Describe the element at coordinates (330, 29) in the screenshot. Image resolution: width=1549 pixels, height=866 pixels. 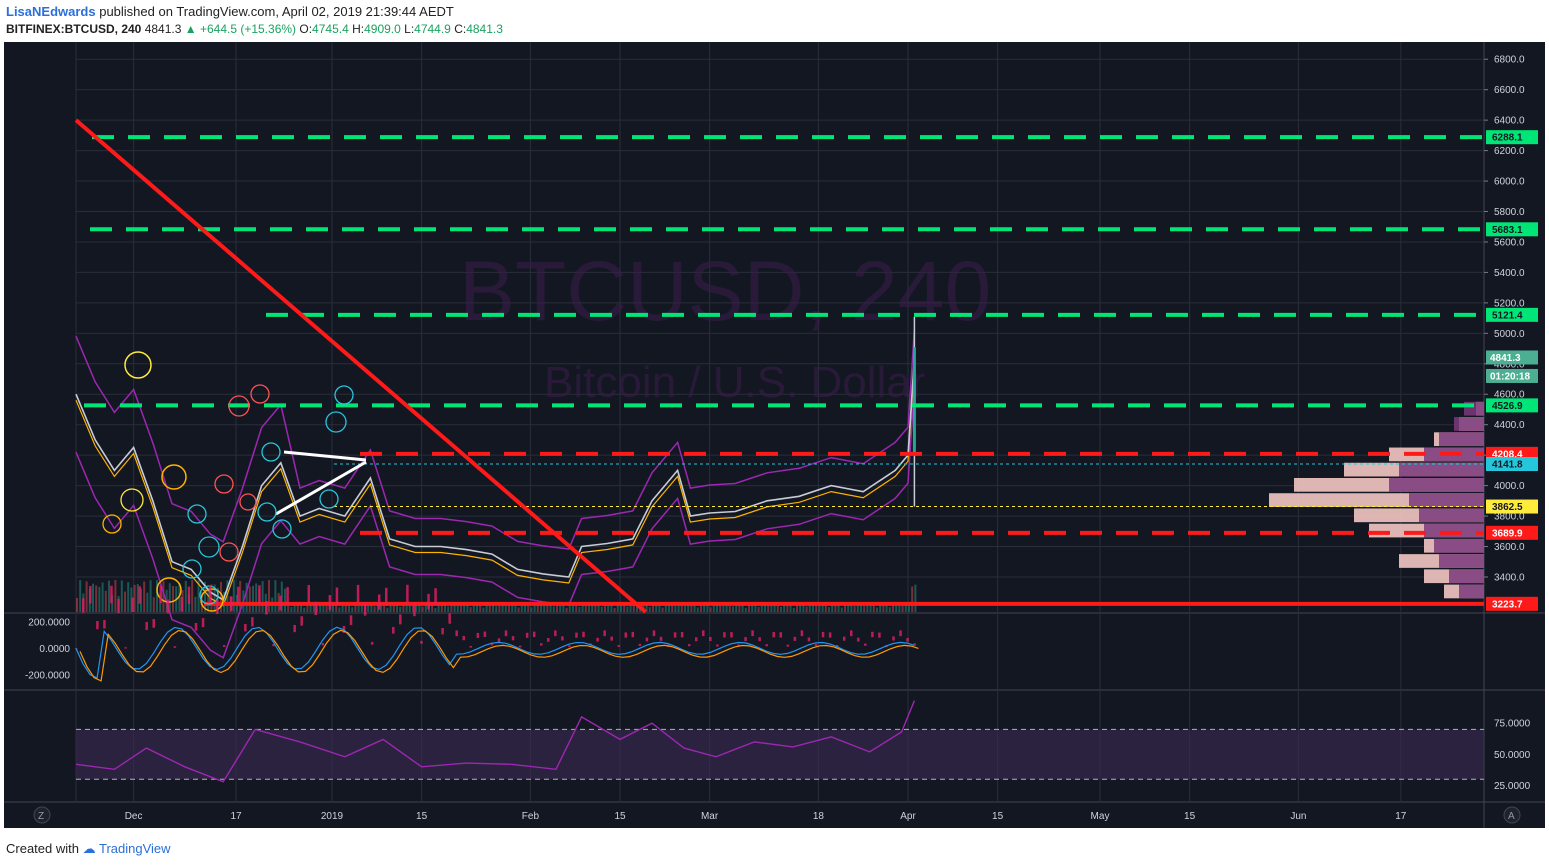
I see `open-value: 4745.4` at that location.